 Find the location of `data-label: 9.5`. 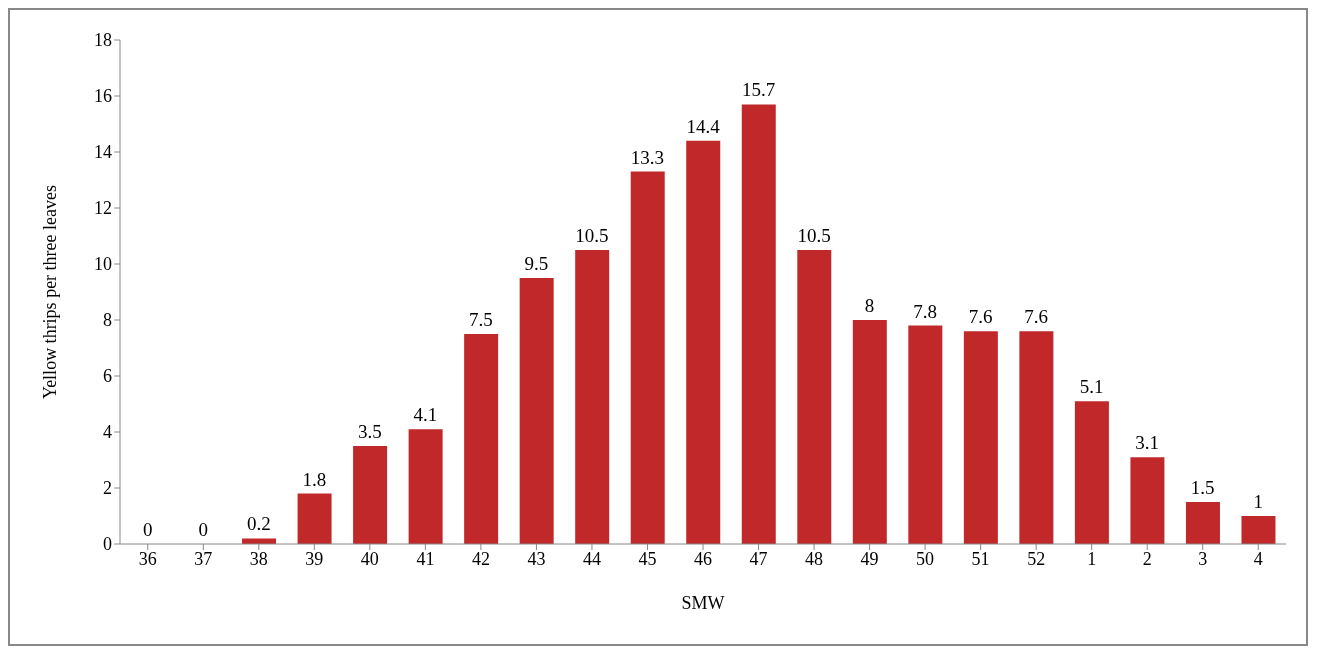

data-label: 9.5 is located at coordinates (536, 263).